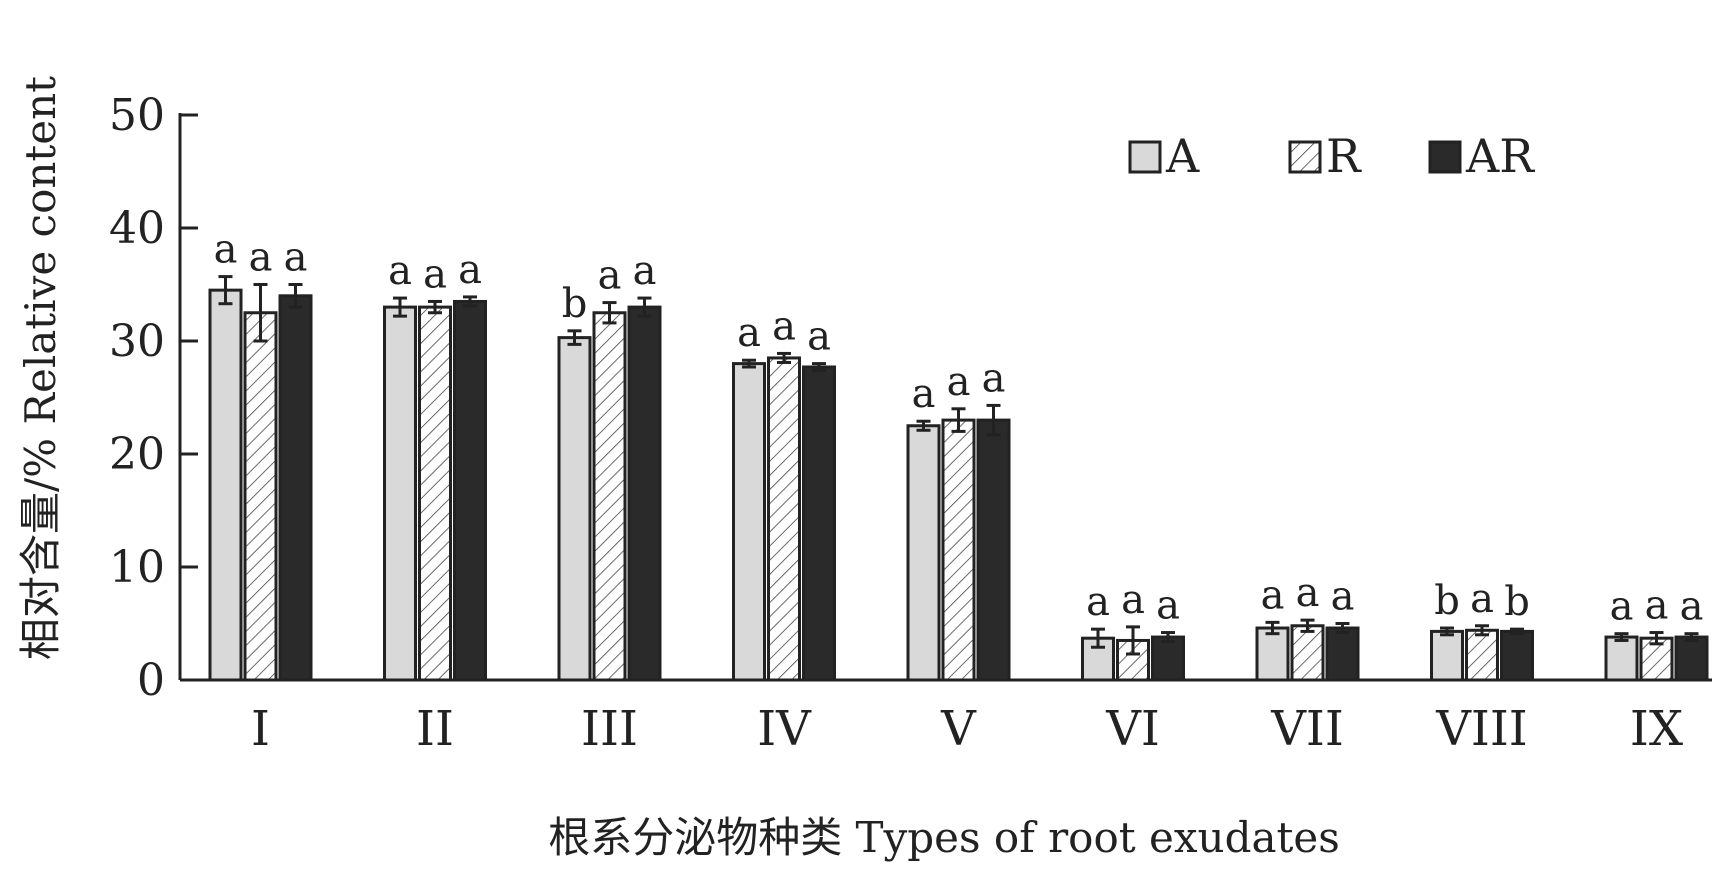 Image resolution: width=1712 pixels, height=882 pixels. Describe the element at coordinates (151, 680) in the screenshot. I see `y-tick-label: 0` at that location.